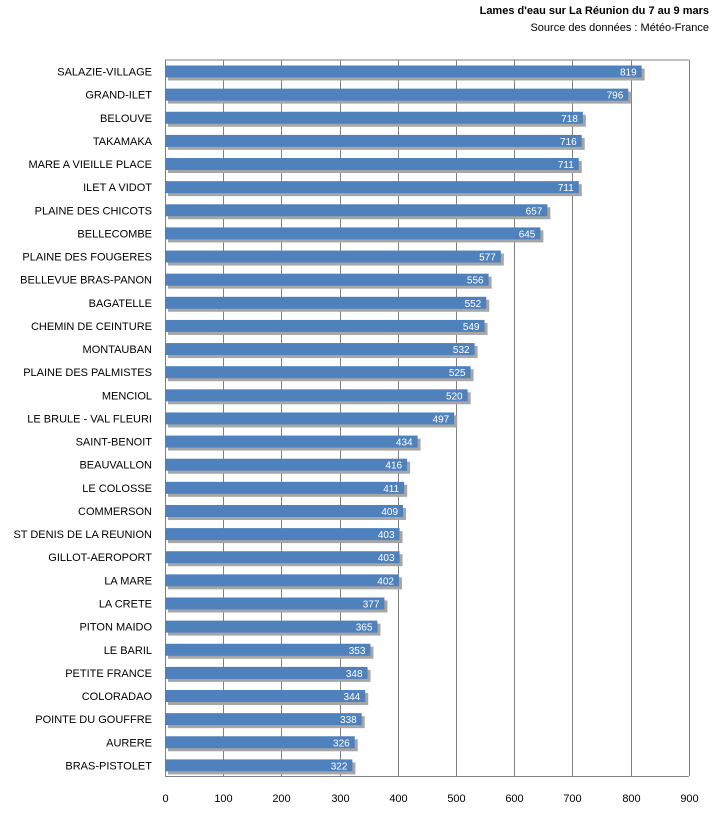  Describe the element at coordinates (87, 373) in the screenshot. I see `category-label: PLAINE DES PALMISTES` at that location.